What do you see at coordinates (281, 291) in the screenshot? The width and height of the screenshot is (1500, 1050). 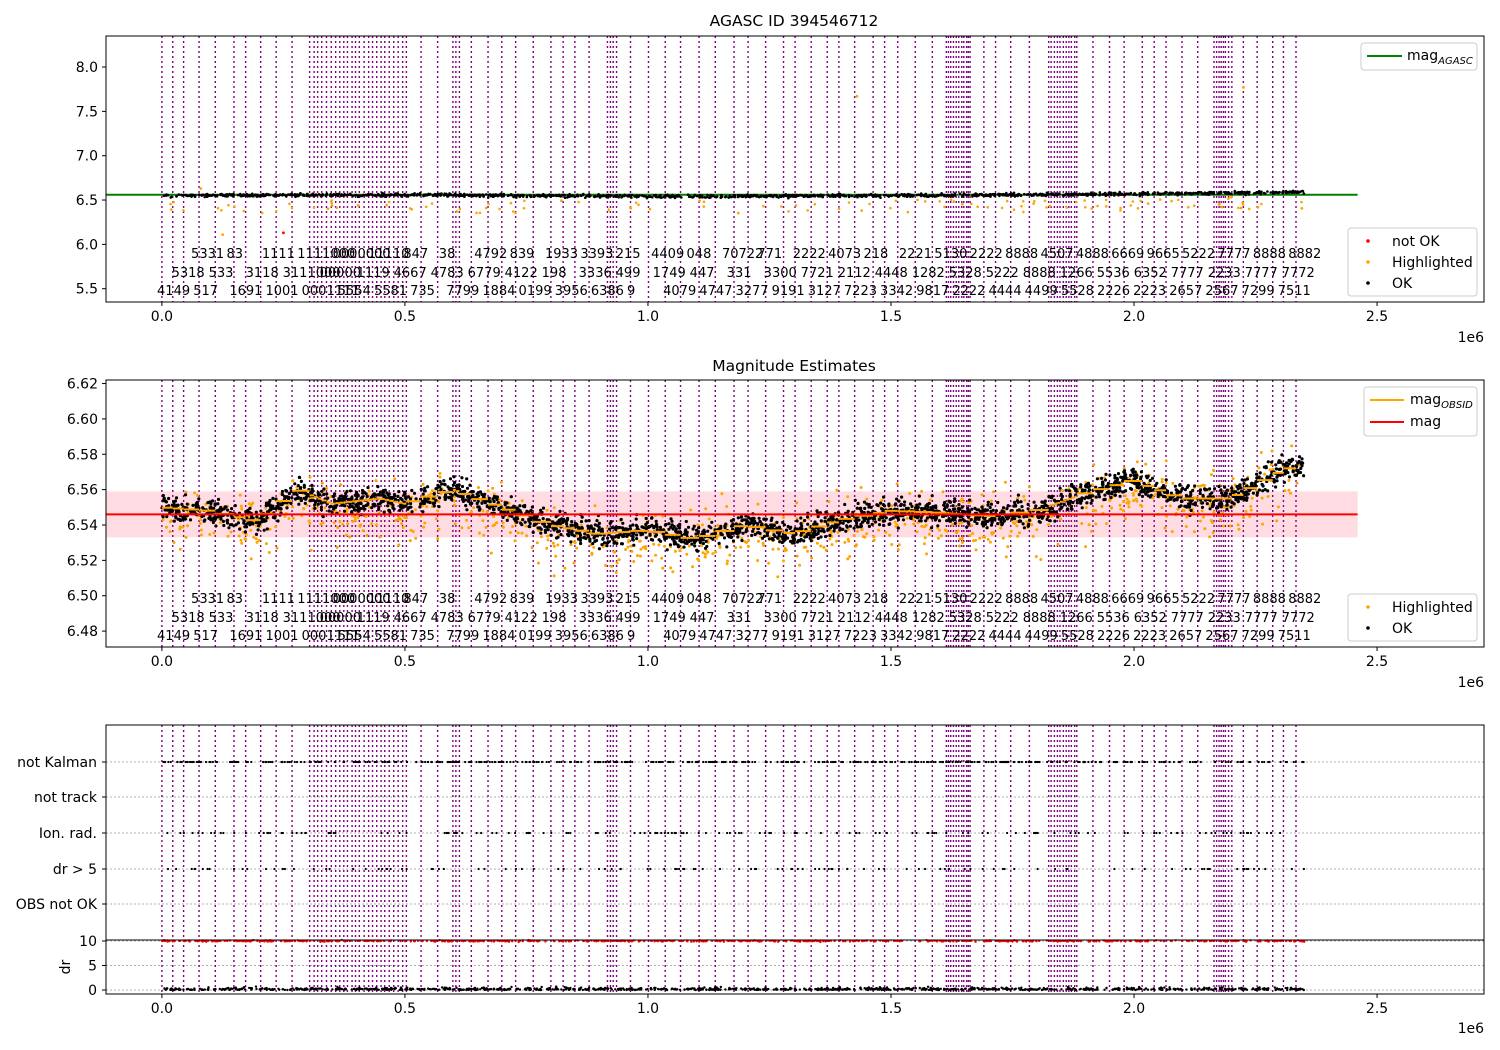 I see `obsid-label: 1001` at bounding box center [281, 291].